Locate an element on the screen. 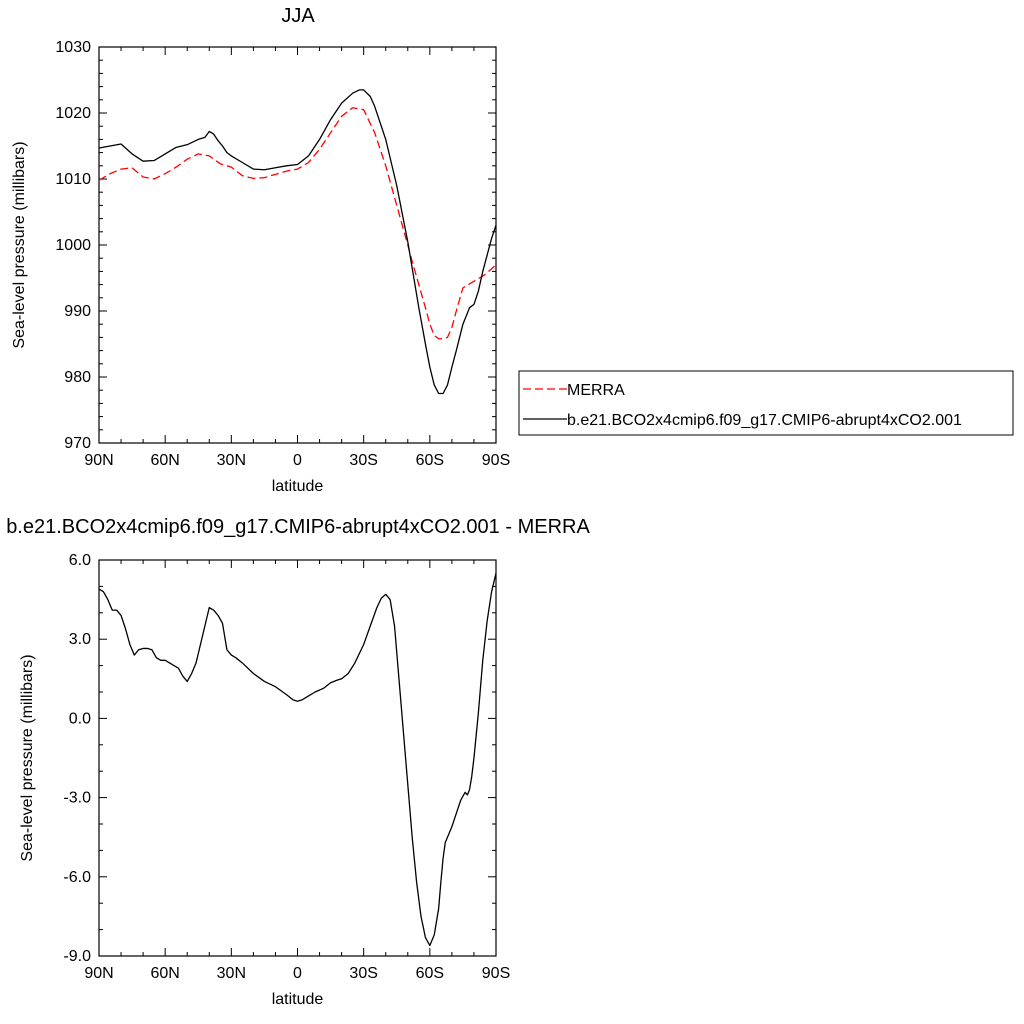  y-tick-label: -6.0 is located at coordinates (77, 877).